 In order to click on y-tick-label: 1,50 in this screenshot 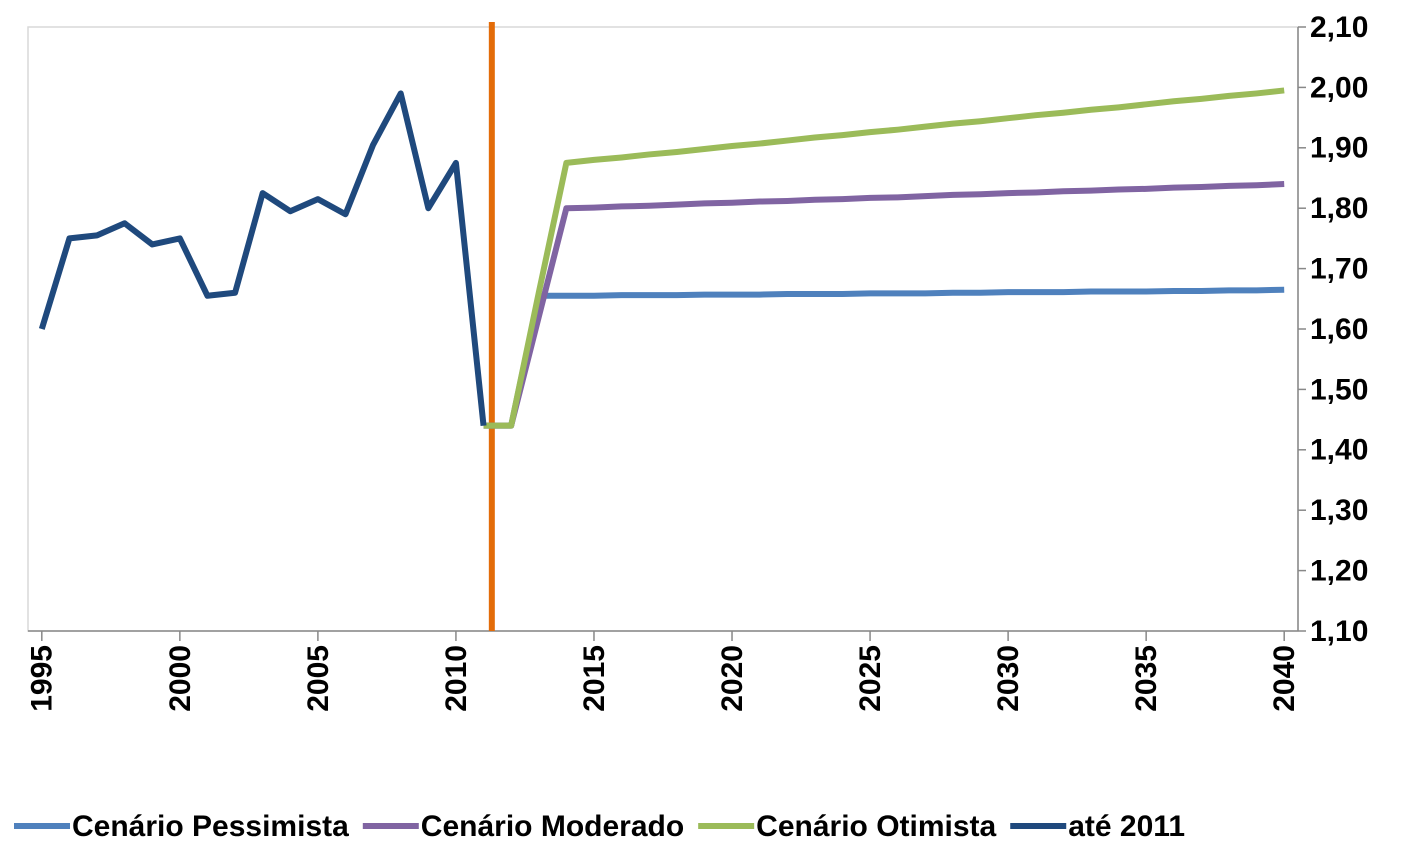, I will do `click(1339, 389)`.